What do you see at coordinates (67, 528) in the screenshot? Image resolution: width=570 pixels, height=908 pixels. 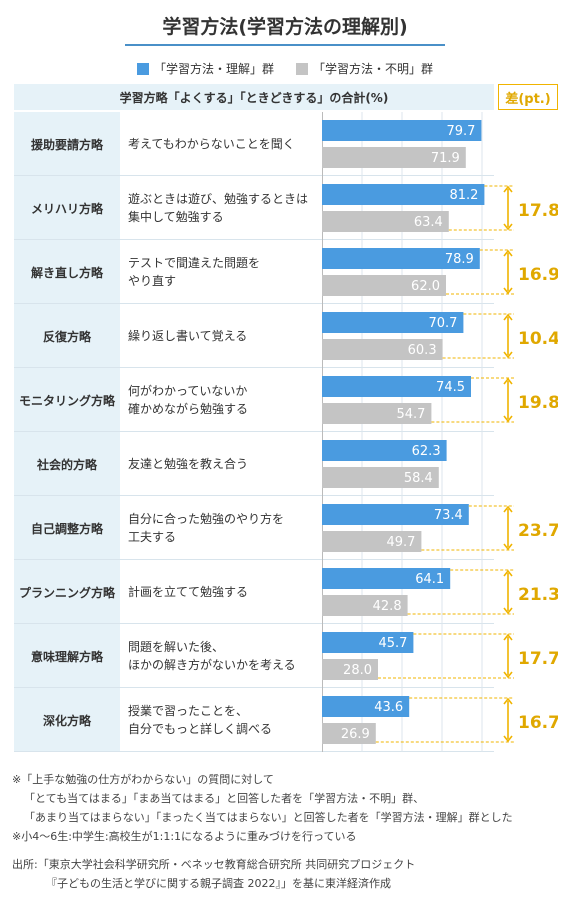 I see `category-label: 自己調整方略` at bounding box center [67, 528].